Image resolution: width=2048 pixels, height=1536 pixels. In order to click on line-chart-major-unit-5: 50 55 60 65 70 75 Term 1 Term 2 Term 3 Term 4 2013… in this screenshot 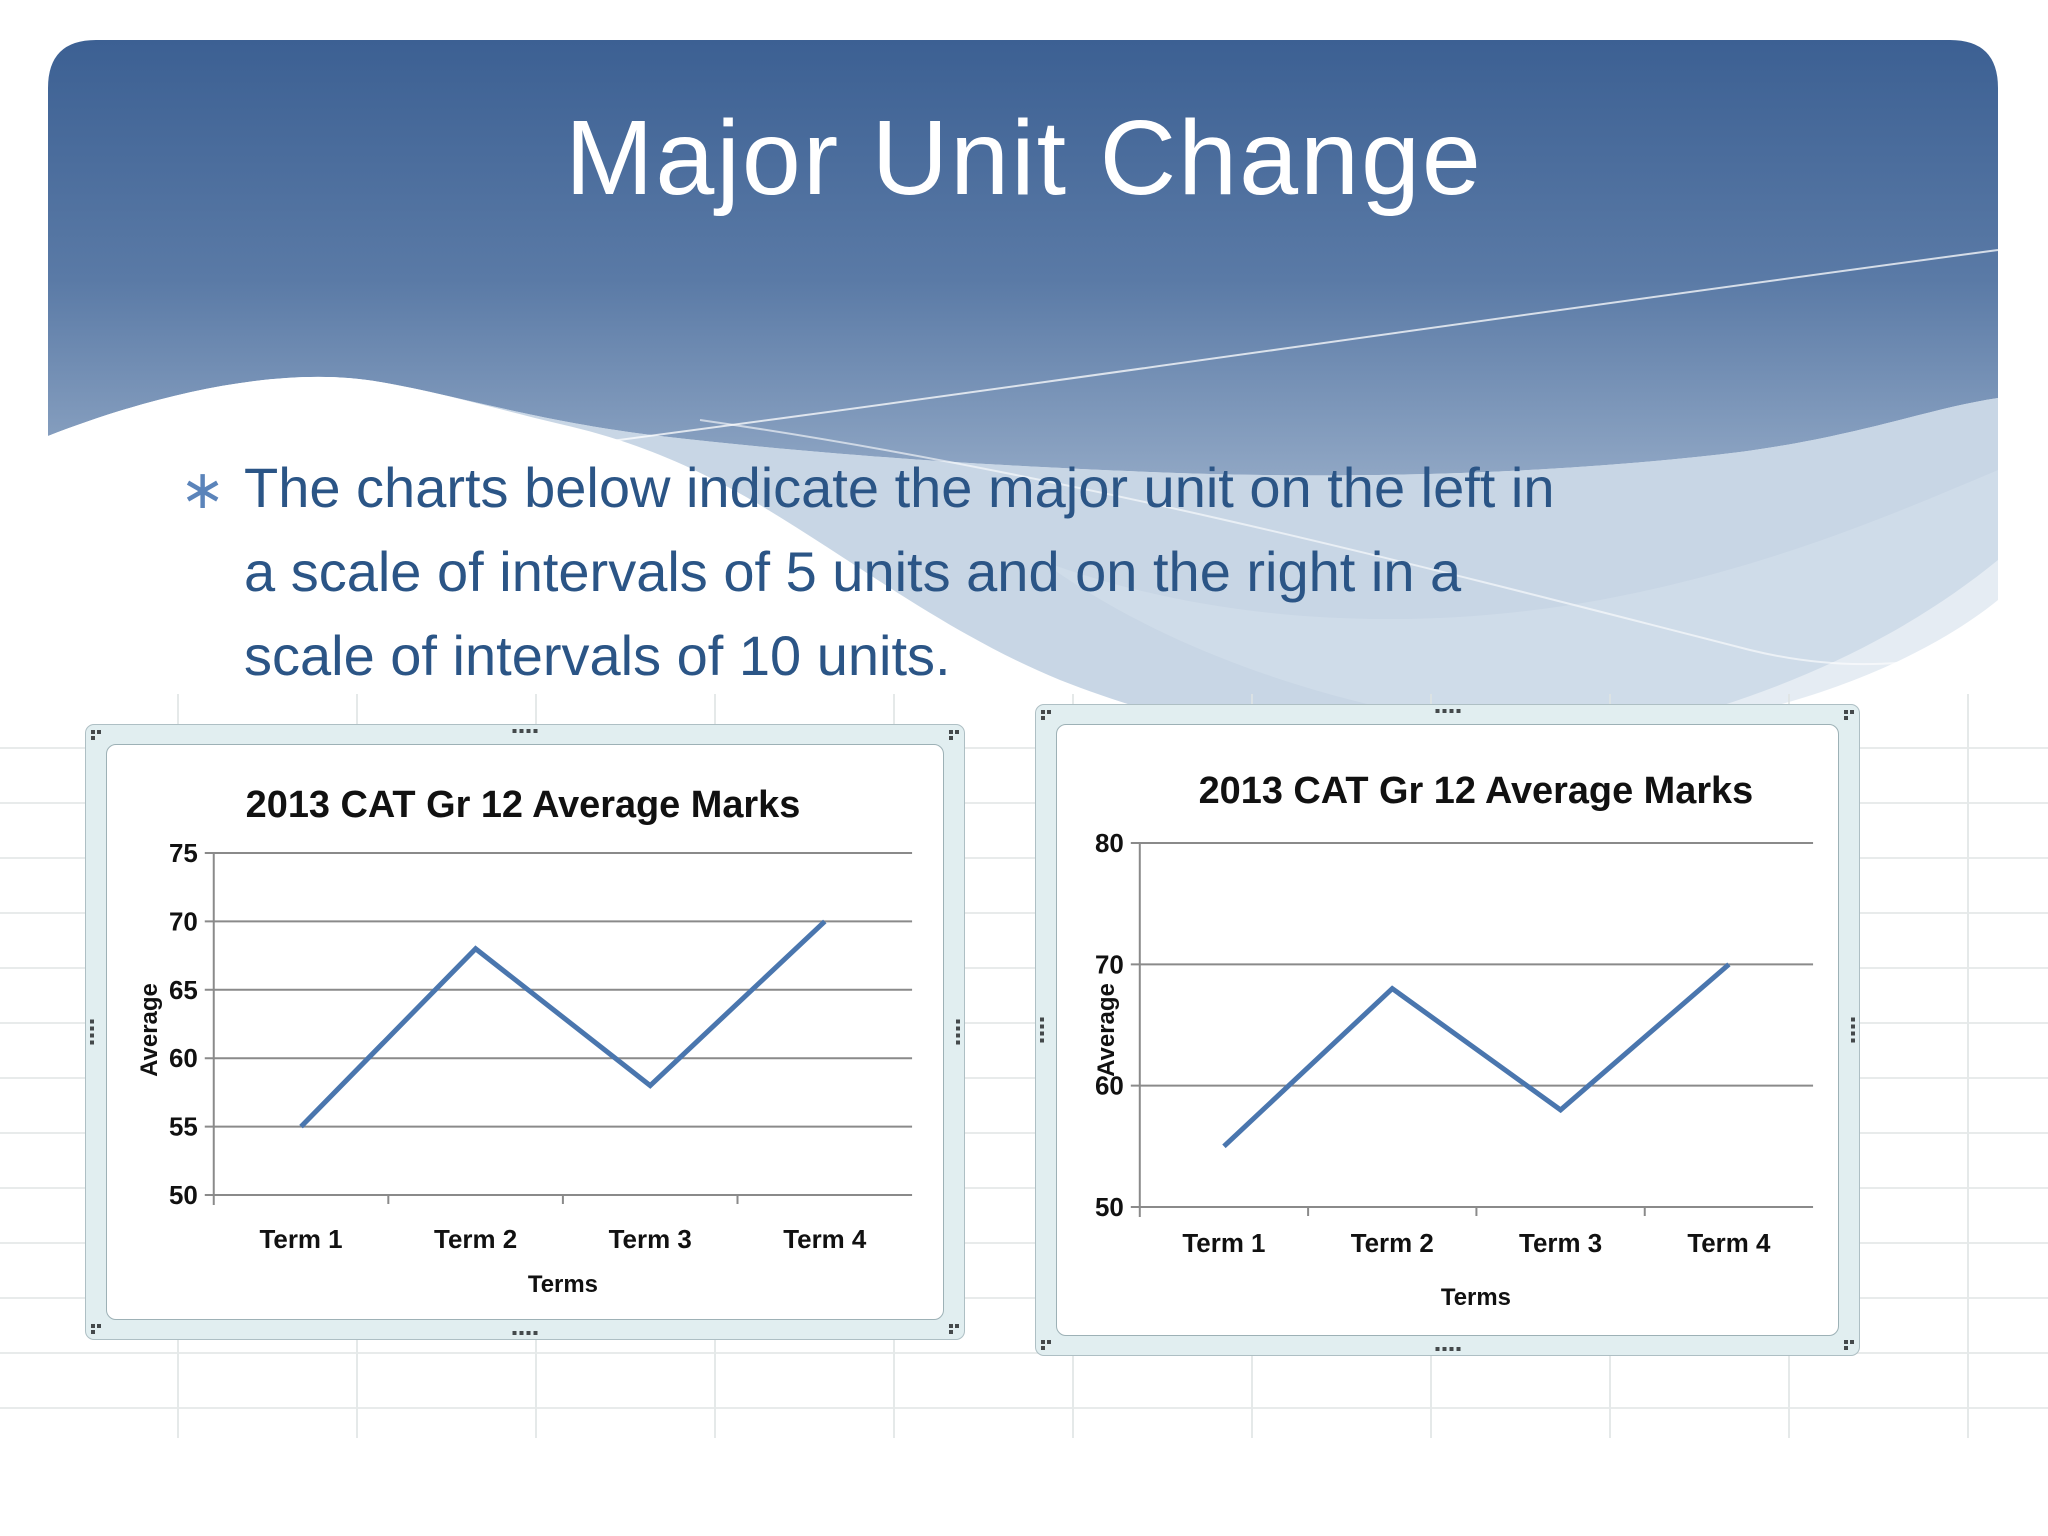, I will do `click(524, 1041)`.